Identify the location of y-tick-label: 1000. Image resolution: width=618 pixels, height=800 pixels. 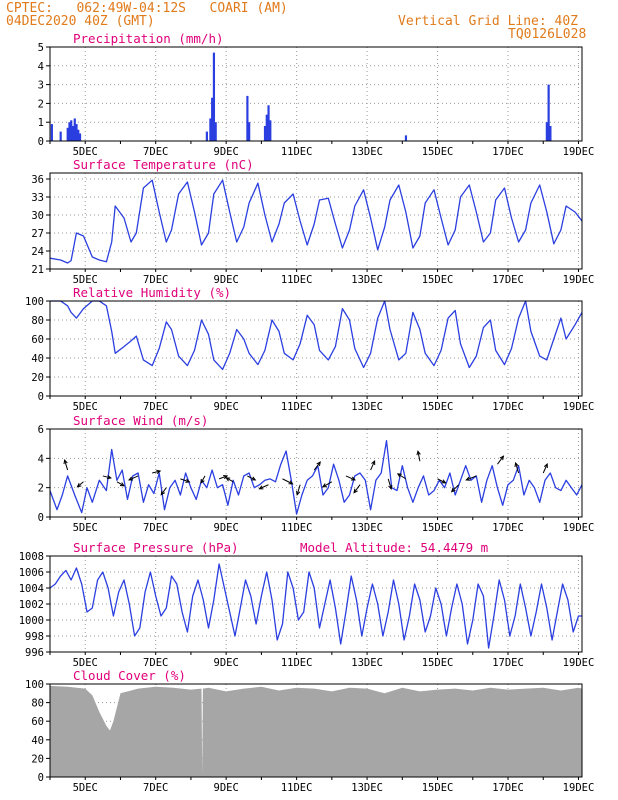
(31, 621).